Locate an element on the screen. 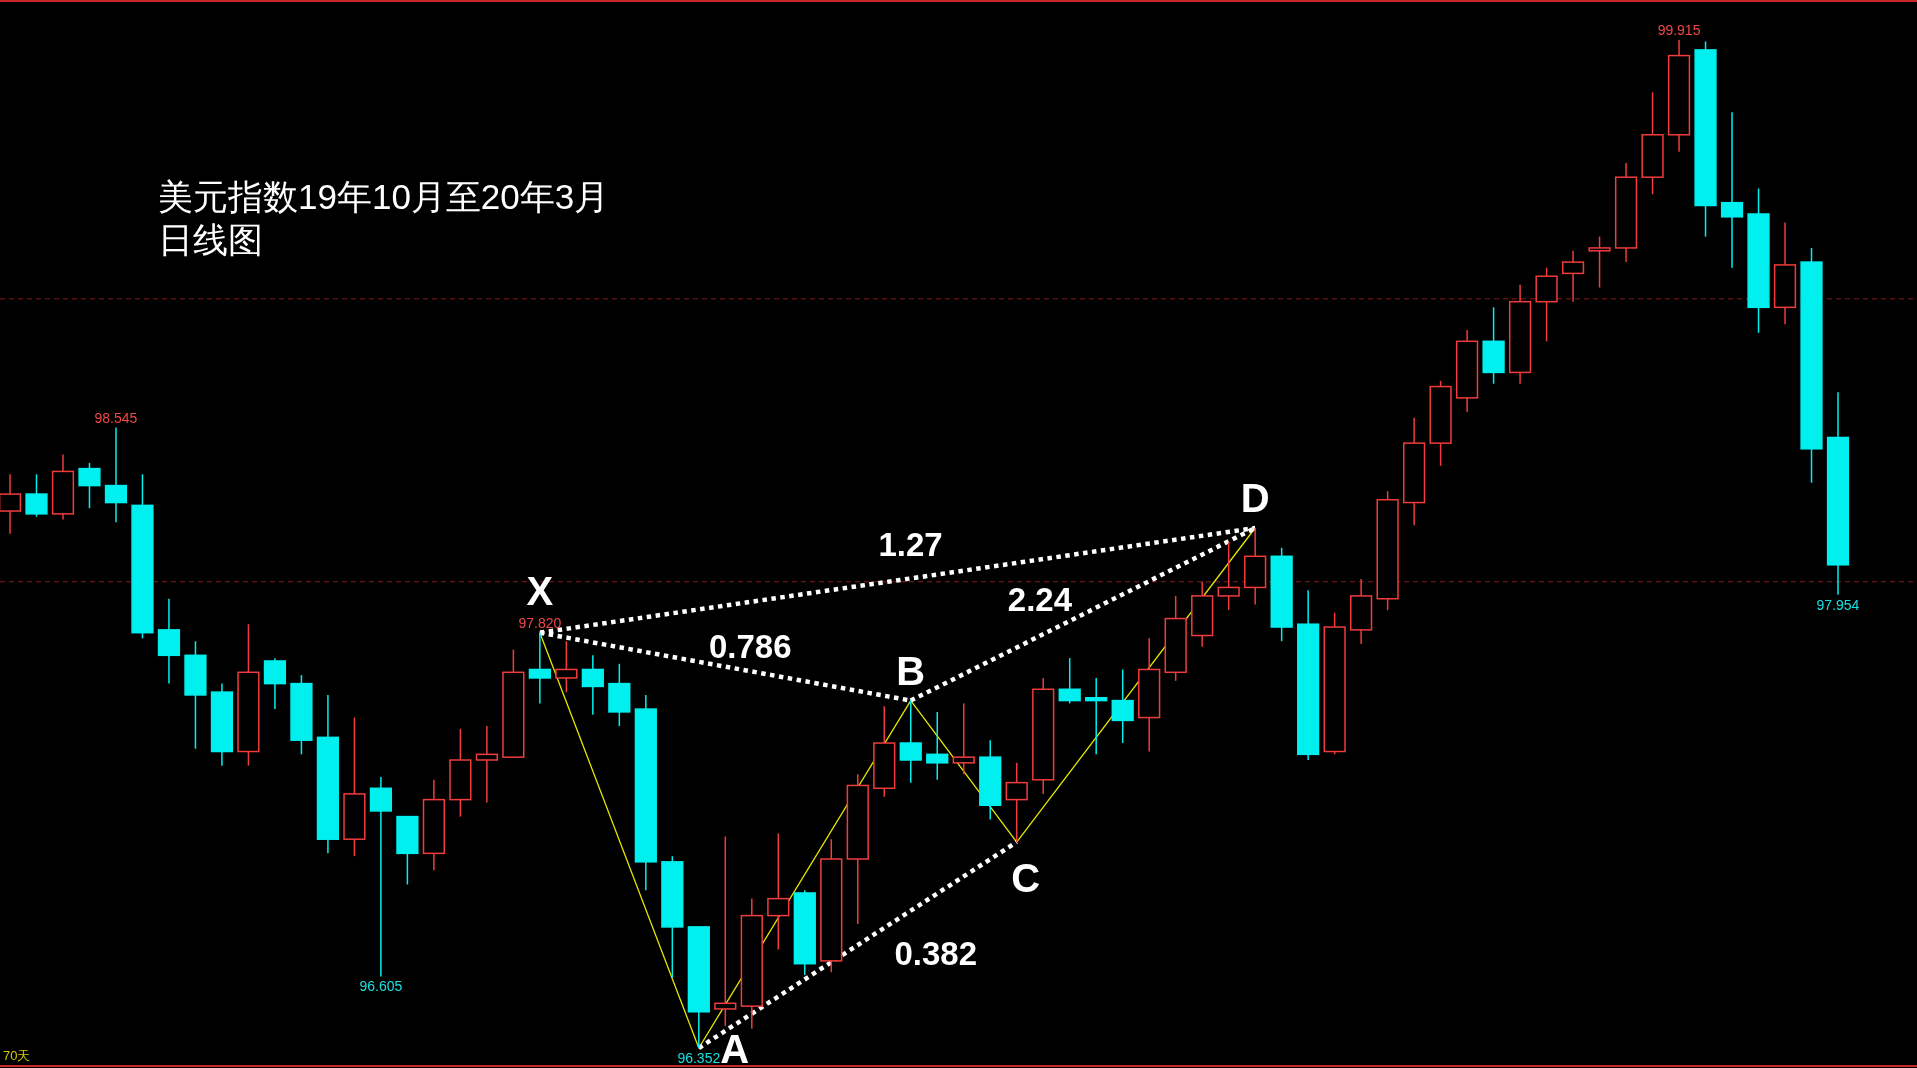 This screenshot has height=1068, width=1917. series-label: 2.24 is located at coordinates (1040, 600).